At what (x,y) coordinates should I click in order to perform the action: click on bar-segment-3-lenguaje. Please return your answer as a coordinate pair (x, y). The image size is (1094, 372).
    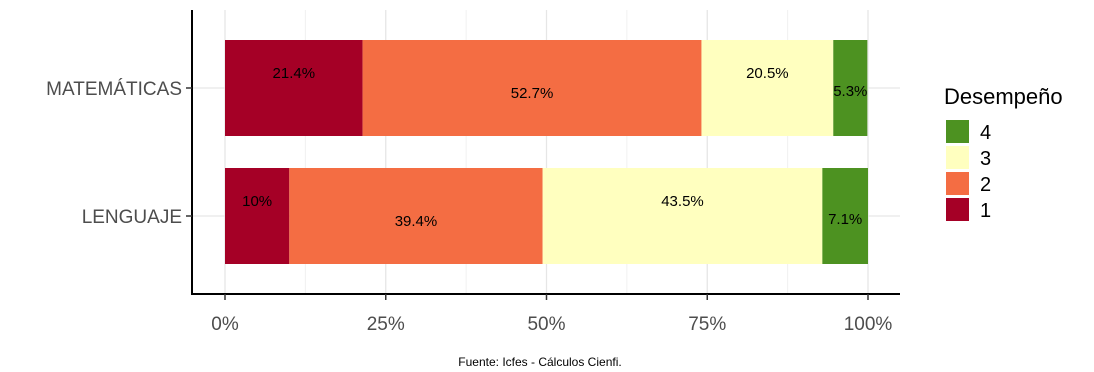
    Looking at the image, I should click on (682, 216).